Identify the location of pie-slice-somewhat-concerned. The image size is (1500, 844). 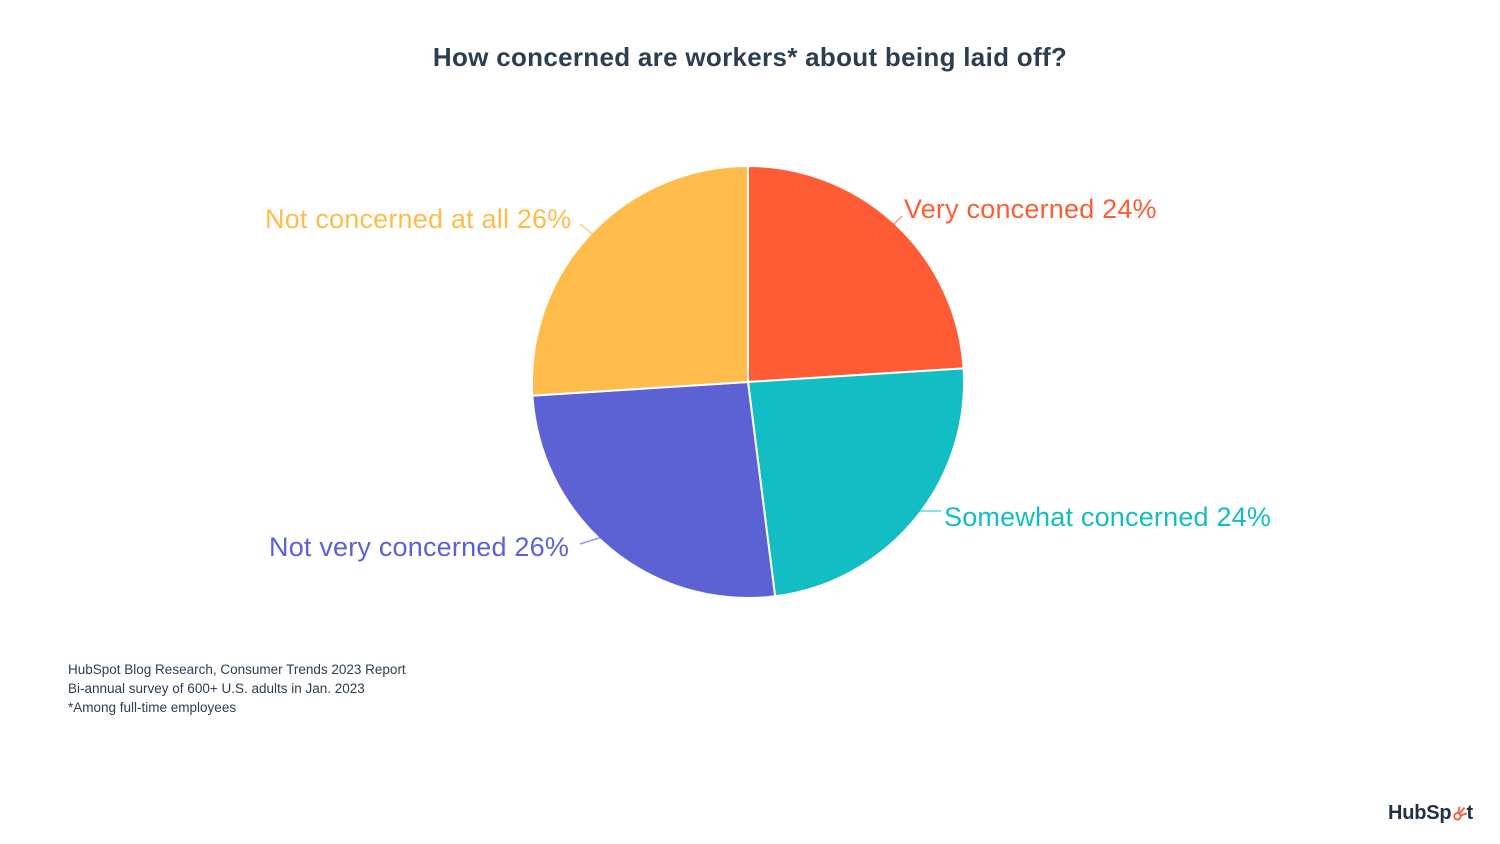
(856, 482).